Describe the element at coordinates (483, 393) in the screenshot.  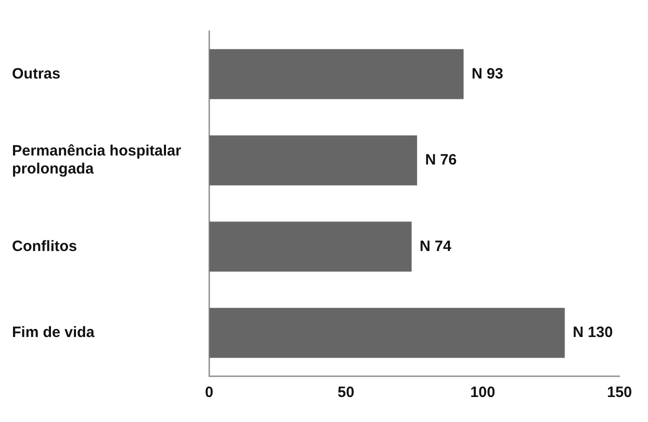
I see `x-tick-label: 100` at that location.